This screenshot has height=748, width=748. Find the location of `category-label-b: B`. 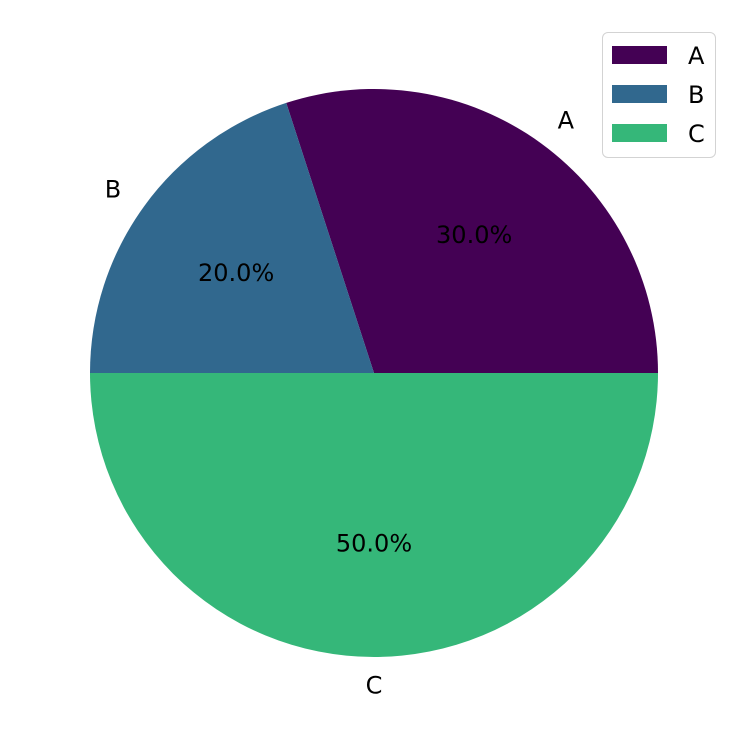

category-label-b: B is located at coordinates (113, 189).